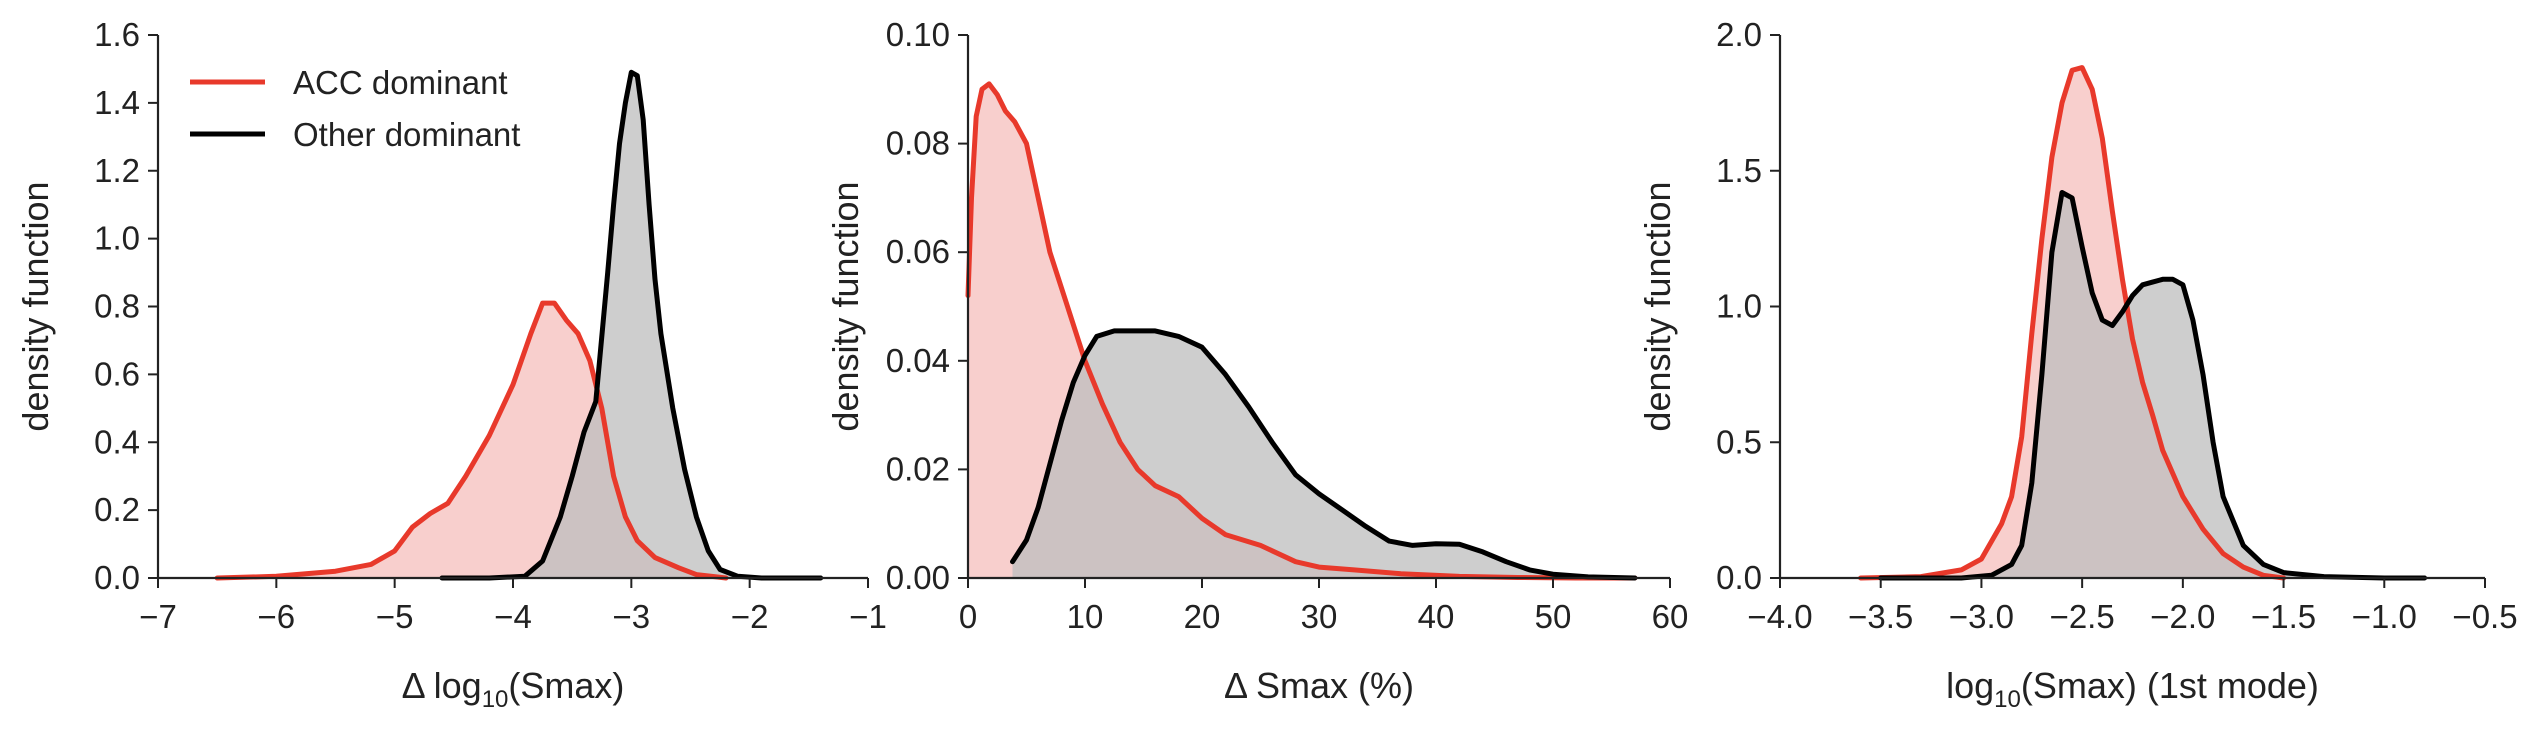  I want to click on y-tick-label-1-5: 1.5, so click(1739, 170).